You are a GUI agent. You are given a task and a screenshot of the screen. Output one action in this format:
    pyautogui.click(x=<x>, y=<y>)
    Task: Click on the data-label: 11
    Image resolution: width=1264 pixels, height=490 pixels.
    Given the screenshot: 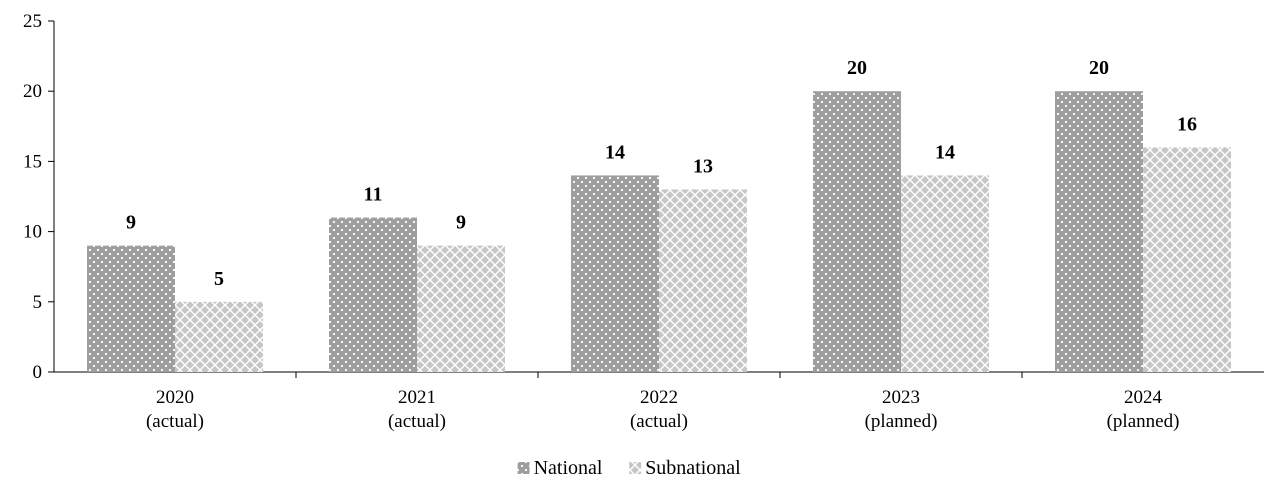 What is the action you would take?
    pyautogui.click(x=373, y=195)
    